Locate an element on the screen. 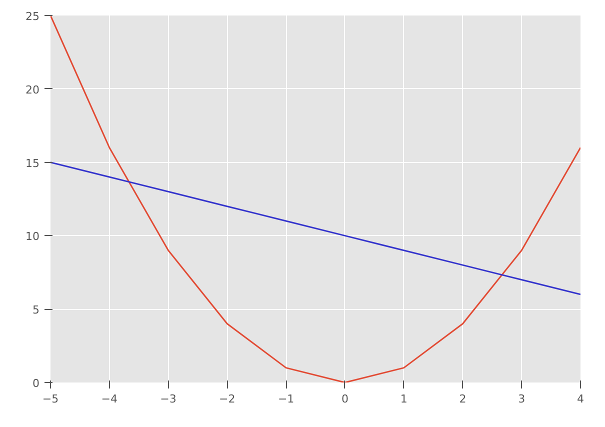 The width and height of the screenshot is (605, 427). y-tick-label: 15 is located at coordinates (33, 163).